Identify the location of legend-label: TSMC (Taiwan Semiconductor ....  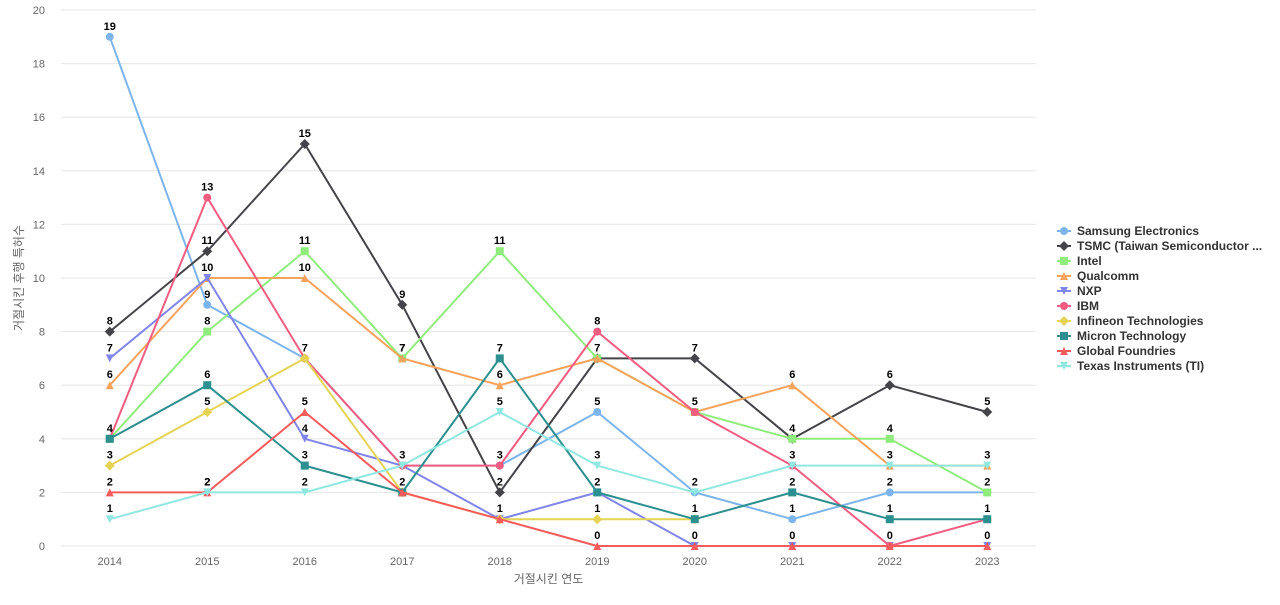
(1169, 246).